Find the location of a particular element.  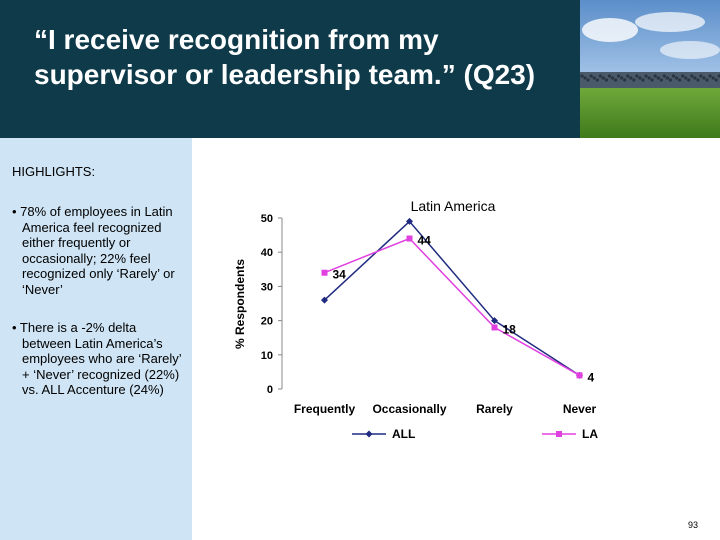

x-tick-label: Occasionally is located at coordinates (409, 409).